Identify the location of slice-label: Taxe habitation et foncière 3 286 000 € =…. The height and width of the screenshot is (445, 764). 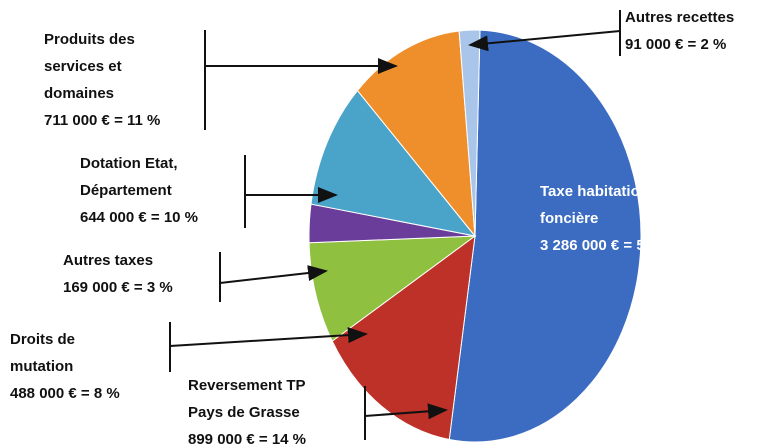
(625, 218).